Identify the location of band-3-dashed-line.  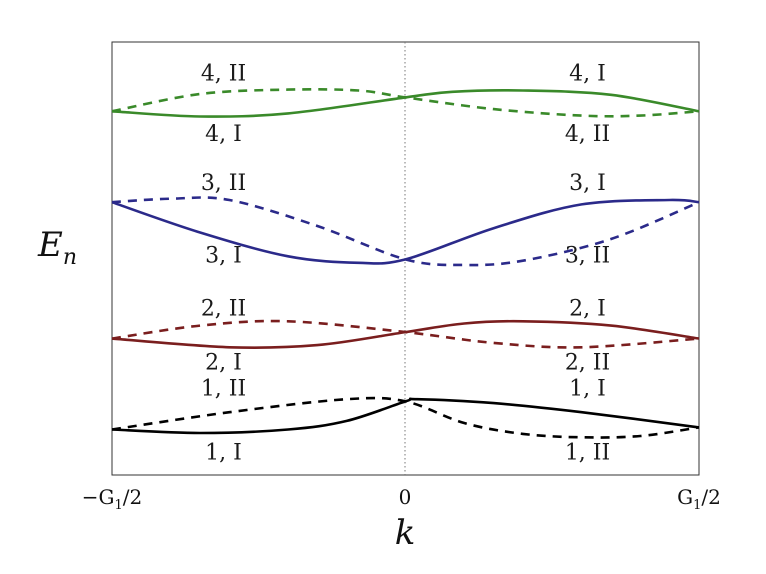
(405, 231).